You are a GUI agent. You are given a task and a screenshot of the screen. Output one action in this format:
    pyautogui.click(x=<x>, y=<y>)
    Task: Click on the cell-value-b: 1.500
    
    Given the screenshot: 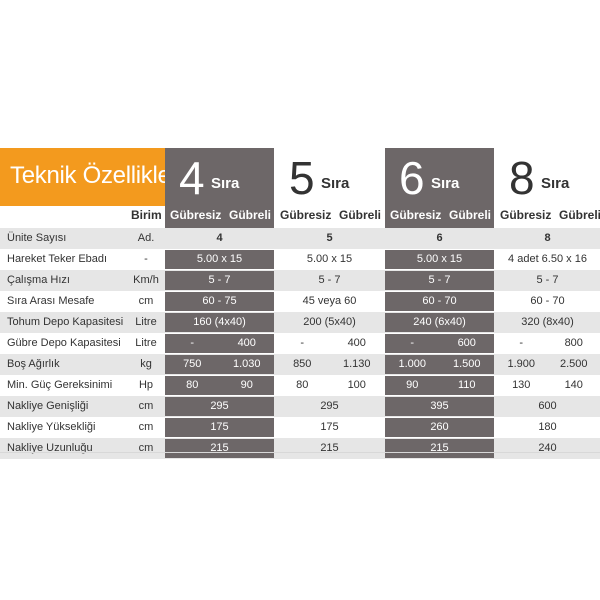 What is the action you would take?
    pyautogui.click(x=466, y=364)
    